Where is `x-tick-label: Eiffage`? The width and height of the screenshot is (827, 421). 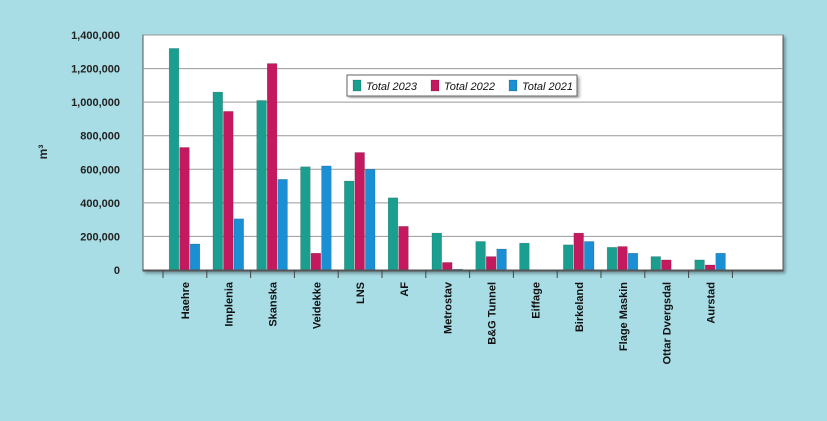
x-tick-label: Eiffage is located at coordinates (536, 300).